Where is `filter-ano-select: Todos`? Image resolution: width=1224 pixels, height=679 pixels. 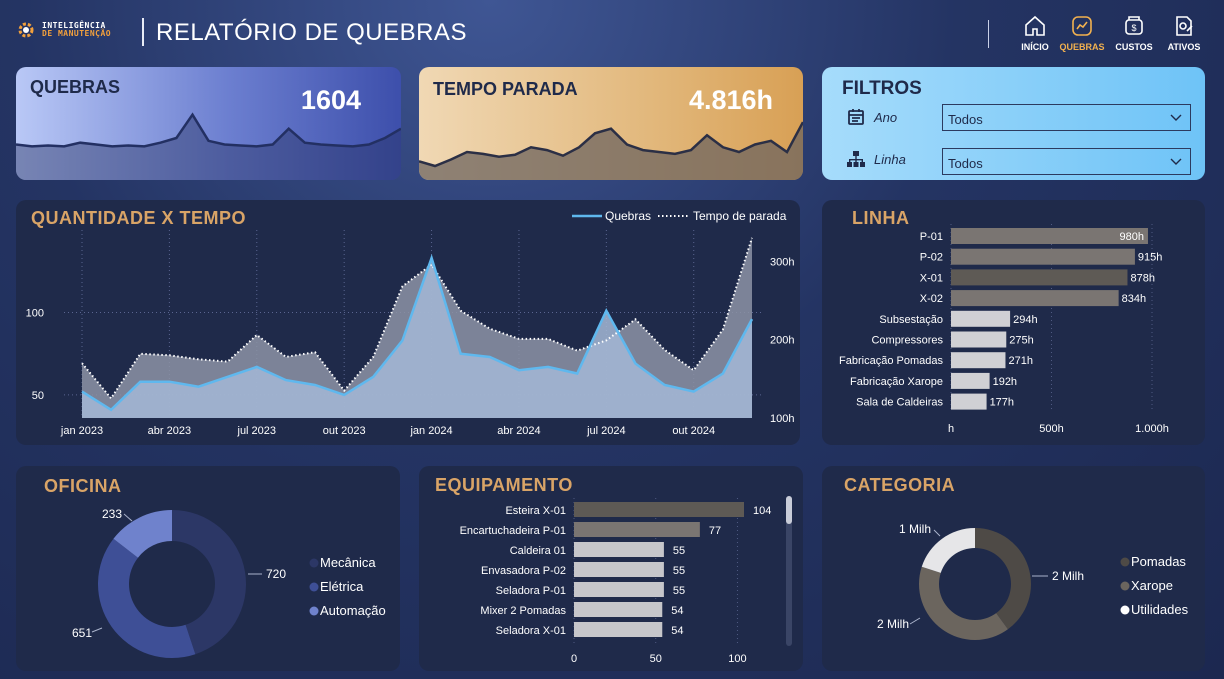 filter-ano-select: Todos is located at coordinates (1066, 117).